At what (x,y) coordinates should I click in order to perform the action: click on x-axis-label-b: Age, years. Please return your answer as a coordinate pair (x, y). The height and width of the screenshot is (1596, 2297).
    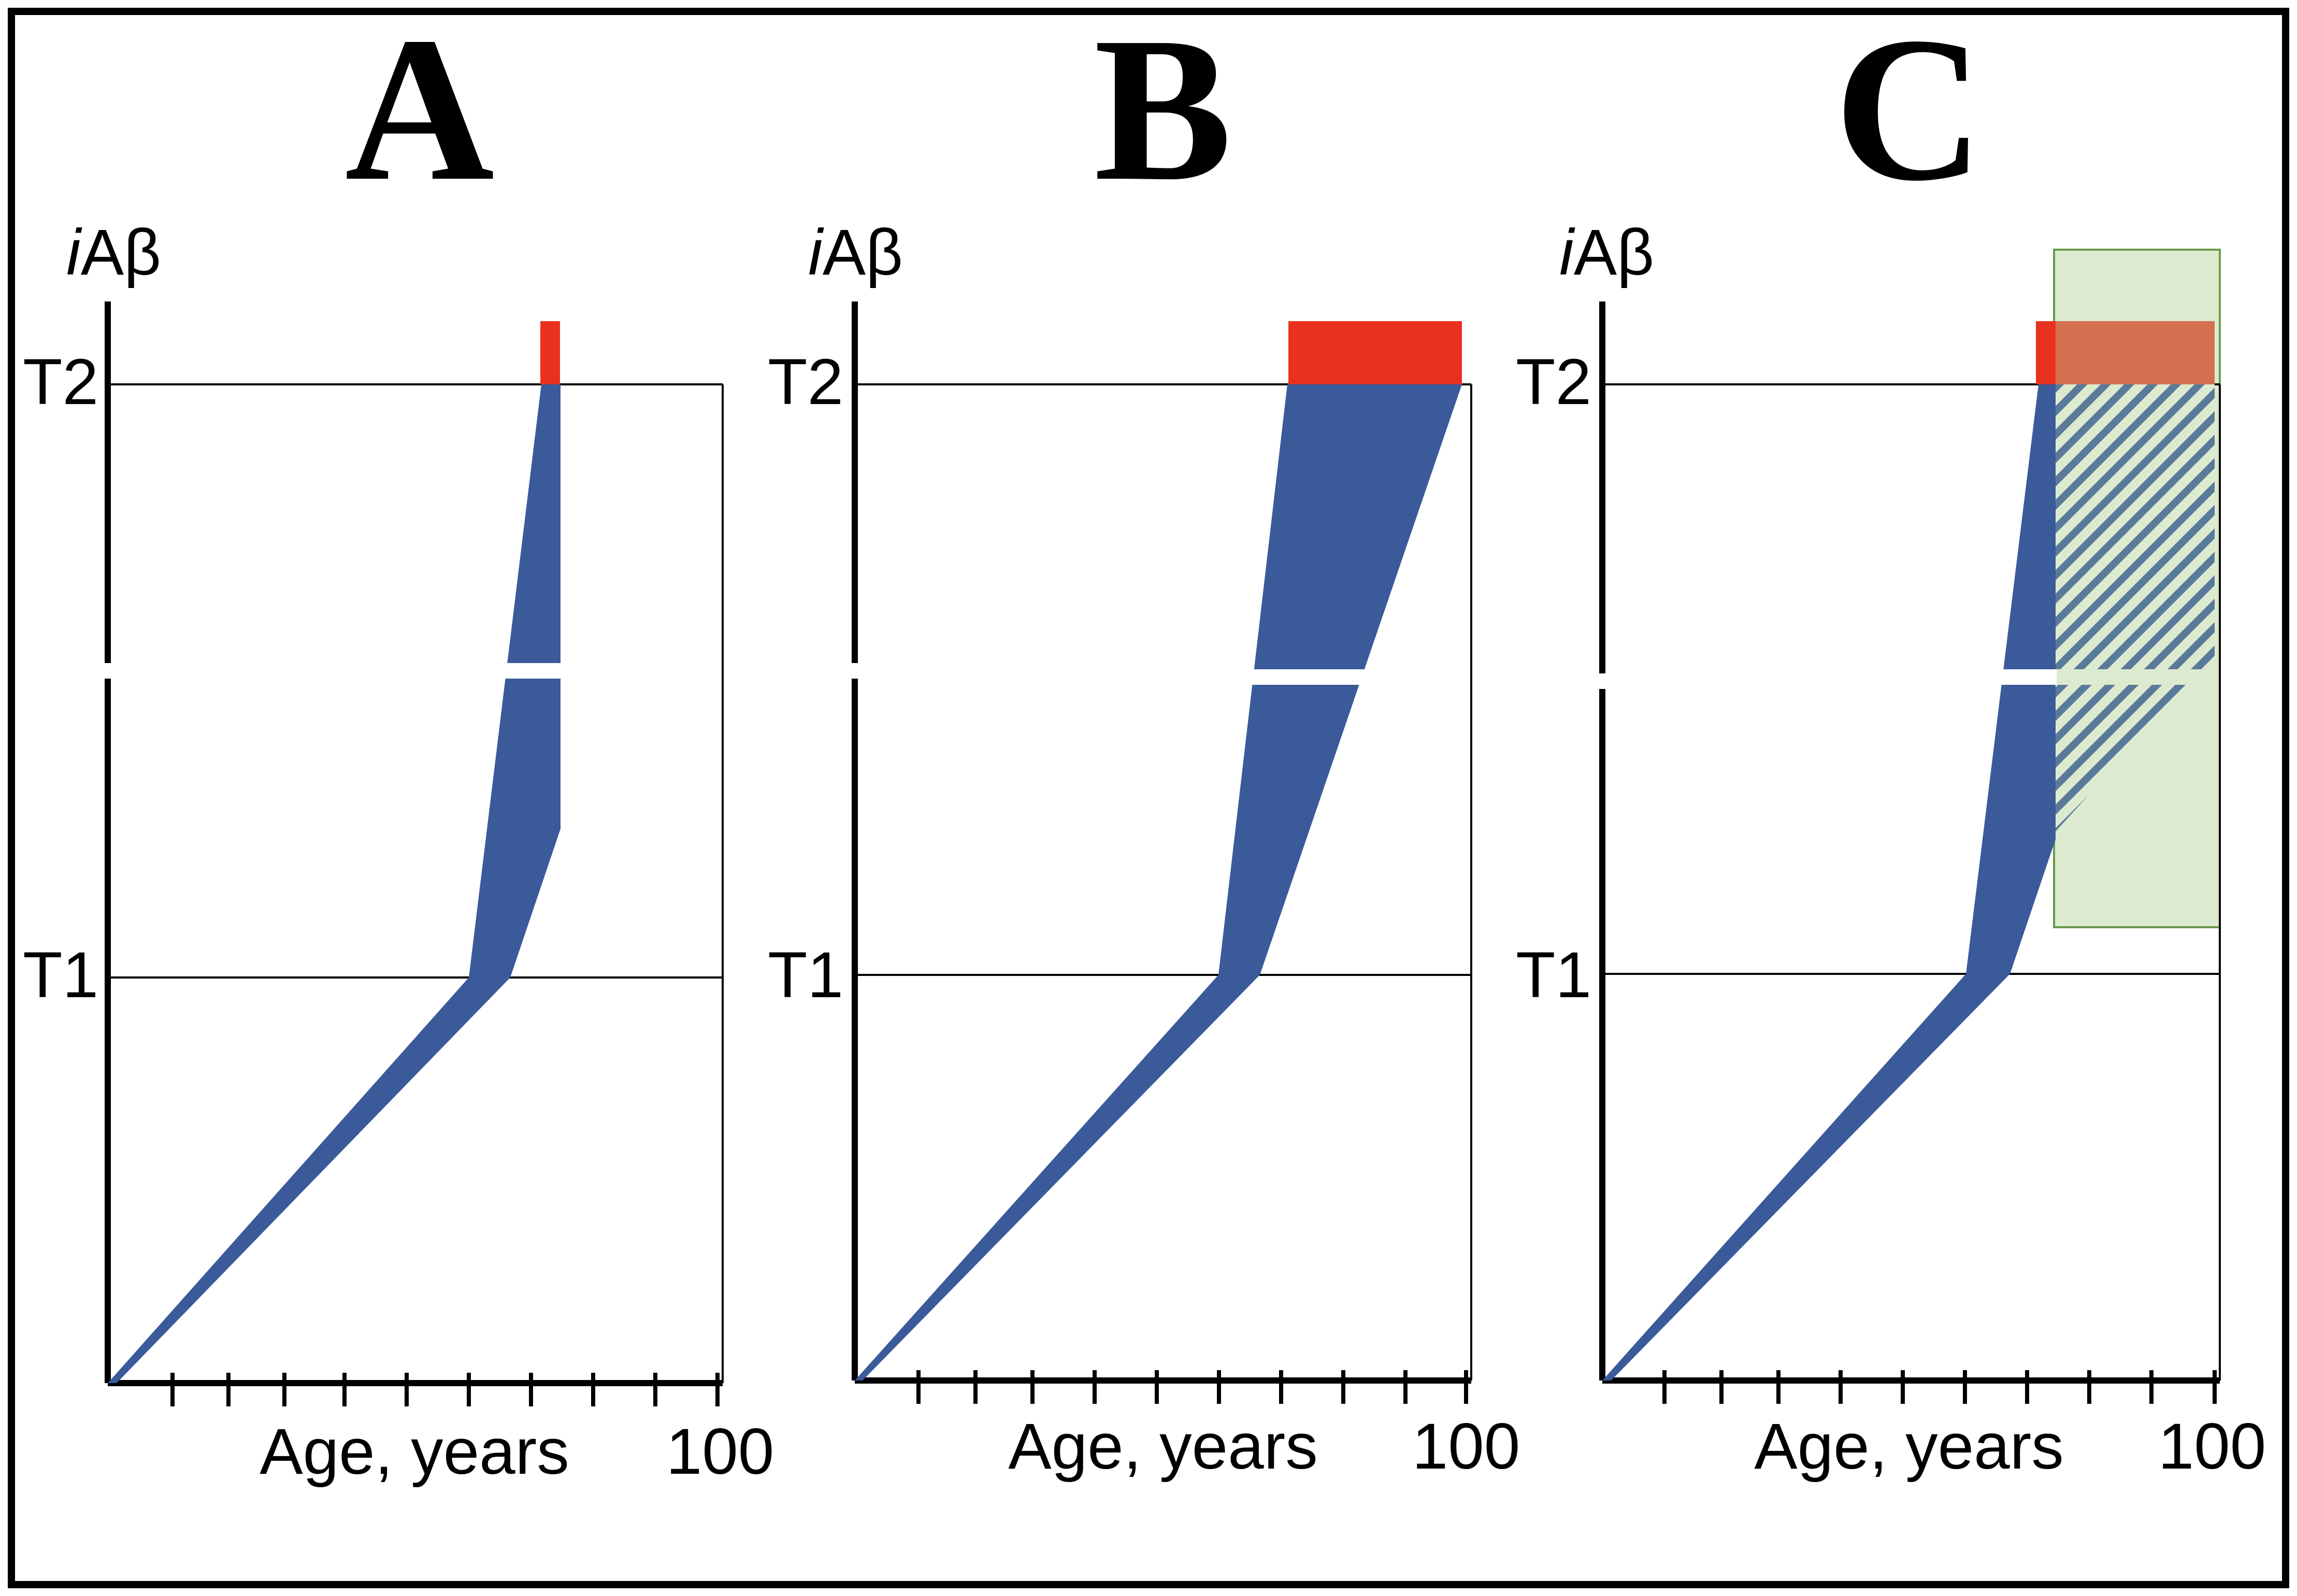
    Looking at the image, I should click on (1163, 1447).